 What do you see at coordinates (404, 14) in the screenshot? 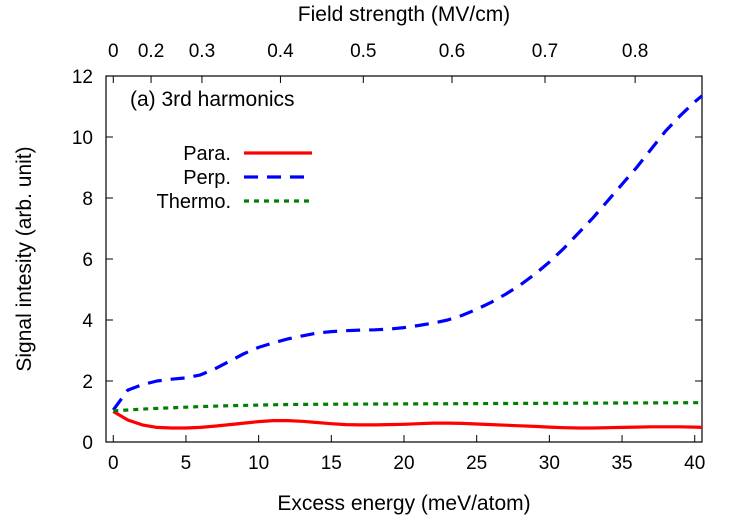
I see `x2-axis-title: Field strength (MV/cm)` at bounding box center [404, 14].